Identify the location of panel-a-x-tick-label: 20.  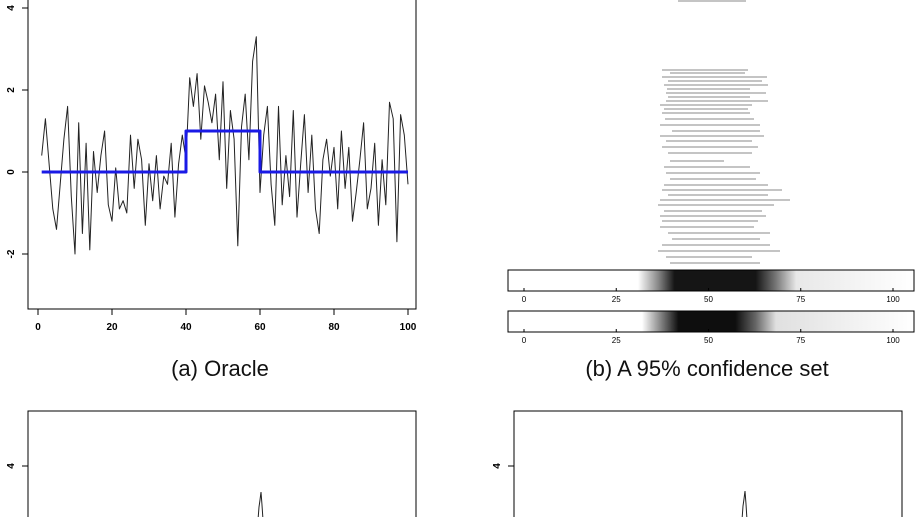
(112, 327).